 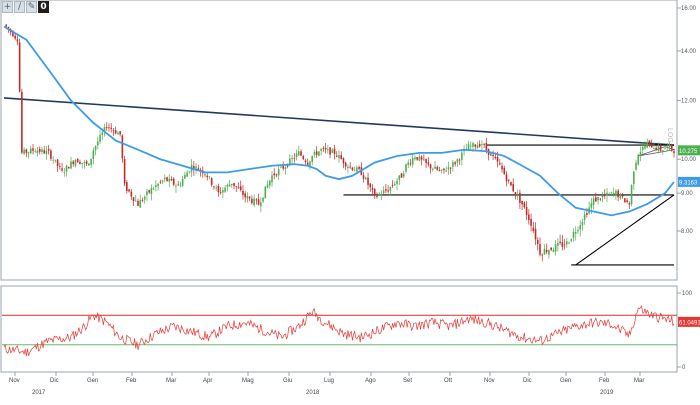 I want to click on trendline, so click(x=339, y=121).